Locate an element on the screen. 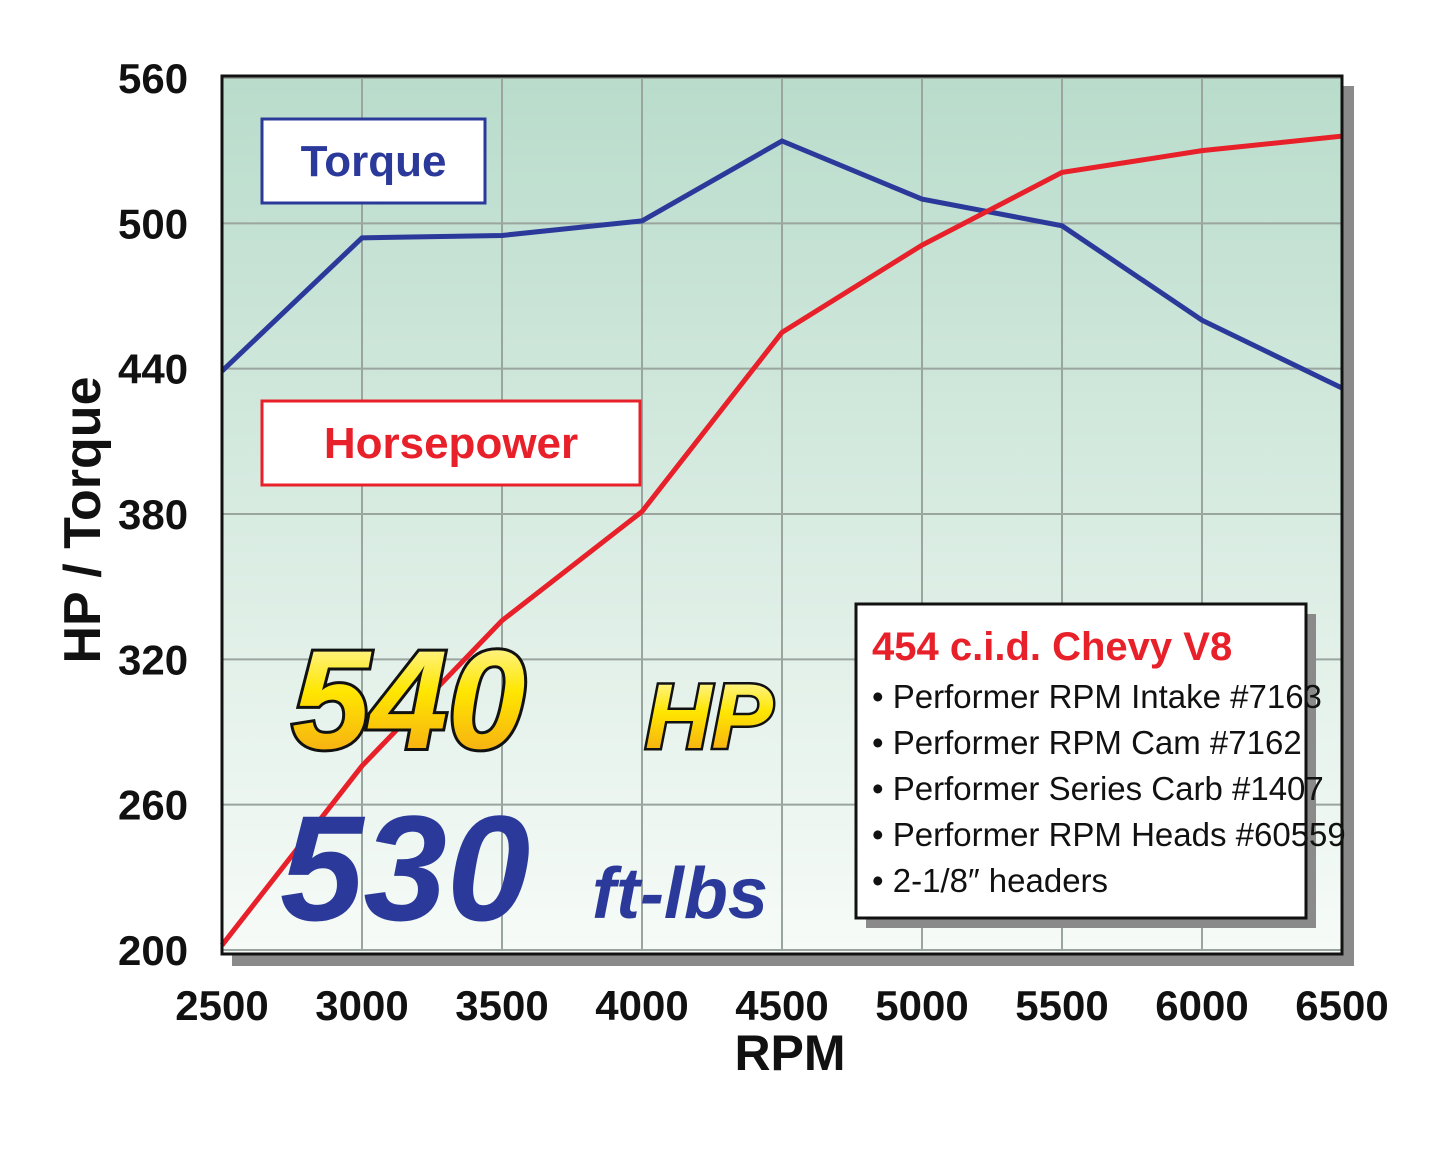  info-frame is located at coordinates (1081, 761).